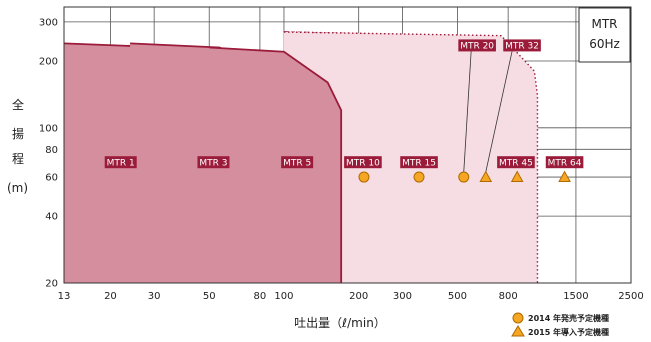 This screenshot has width=651, height=342. I want to click on y-tick-label-5: 200, so click(48, 61).